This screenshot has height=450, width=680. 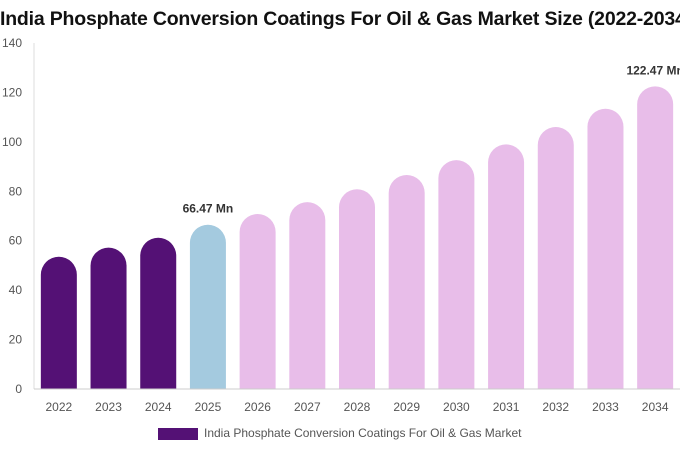 What do you see at coordinates (456, 274) in the screenshot?
I see `bar-2030` at bounding box center [456, 274].